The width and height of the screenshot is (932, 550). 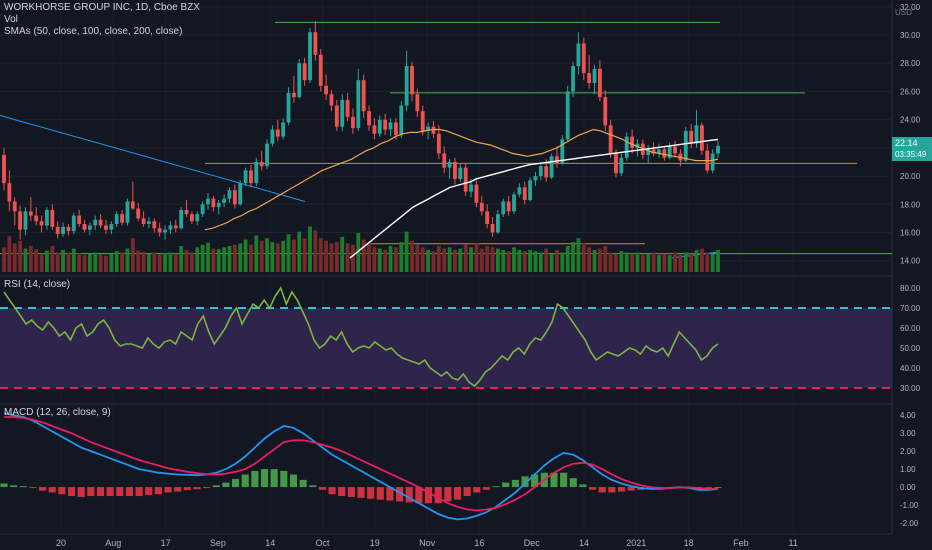 What do you see at coordinates (102, 7) in the screenshot?
I see `symbol-title: WORKHORSE GROUP INC, 1D, Cboe BZX` at bounding box center [102, 7].